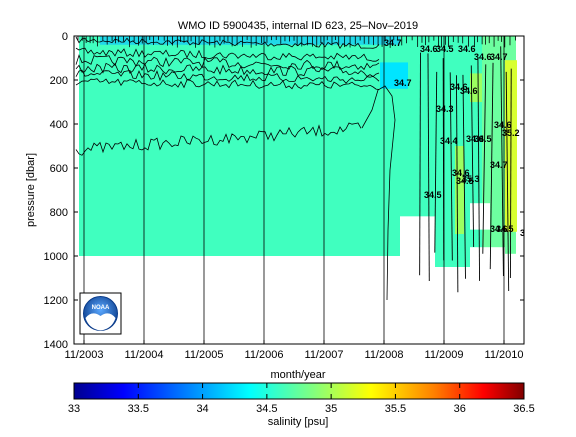 The height and width of the screenshot is (437, 576). What do you see at coordinates (31, 190) in the screenshot?
I see `y-axis-label: pressure [dbar]` at bounding box center [31, 190].